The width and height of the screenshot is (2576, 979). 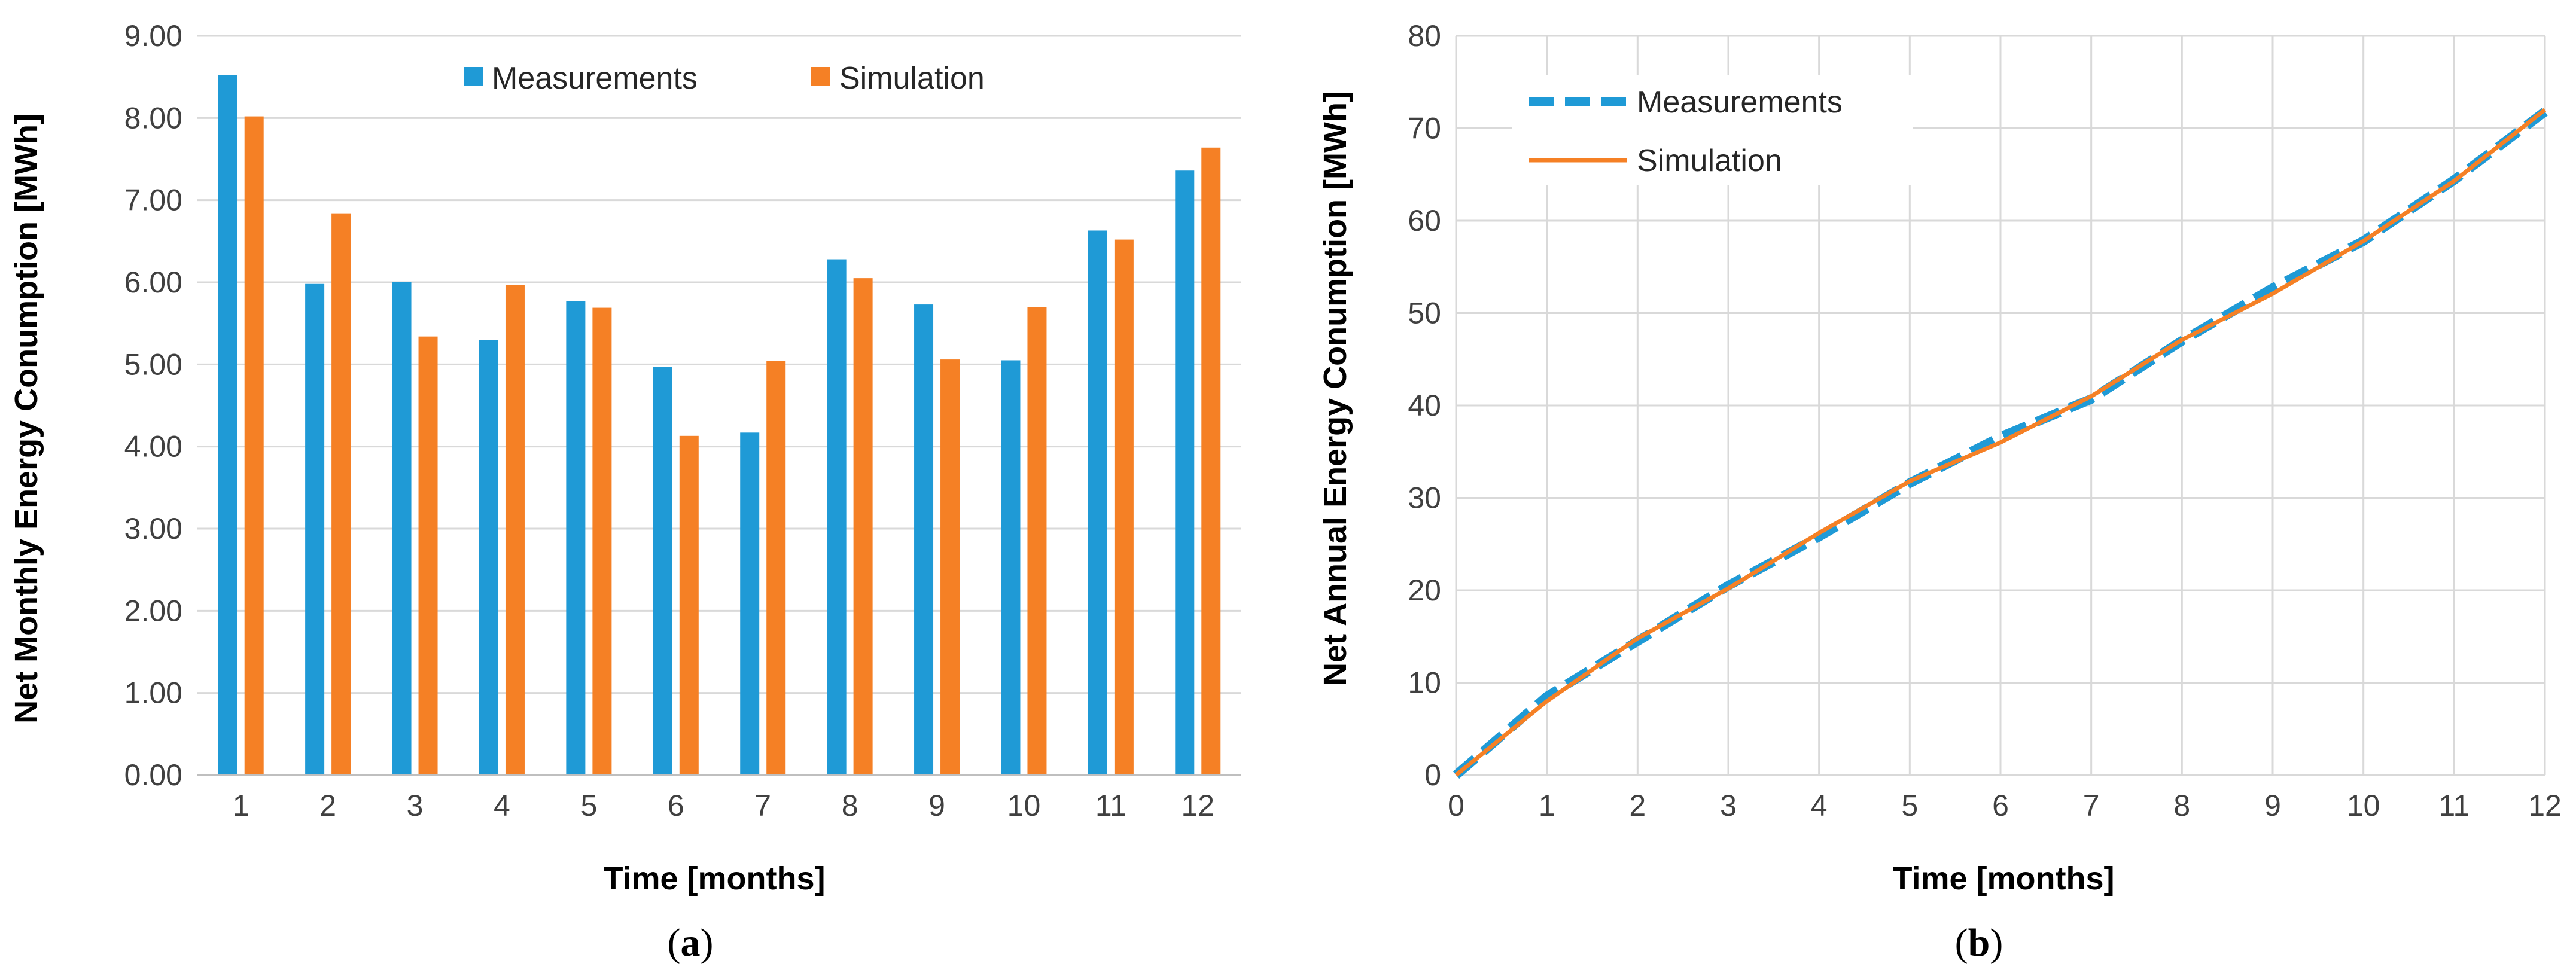 I want to click on chart-a-y-tick-label: 7.00, so click(x=153, y=200).